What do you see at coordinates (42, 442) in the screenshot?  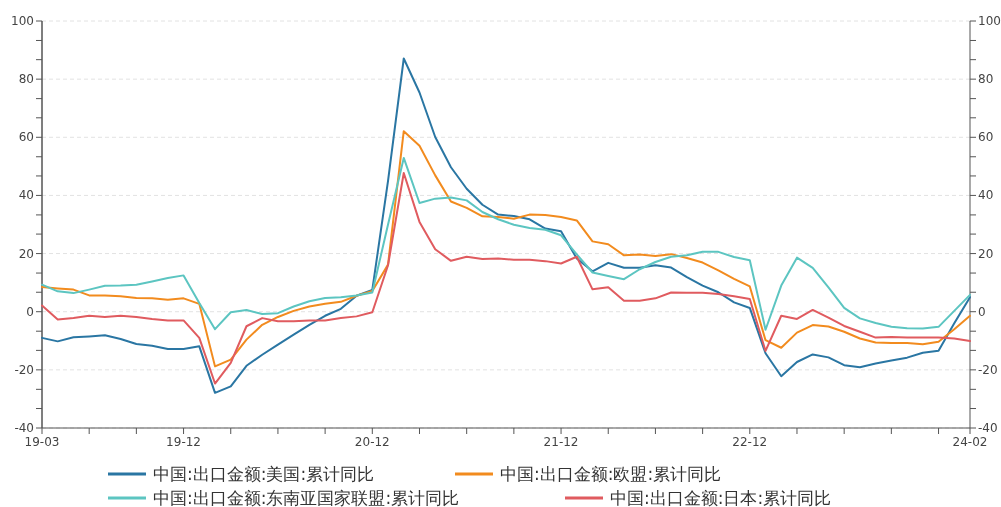 I see `x-tick-label: 19-03` at bounding box center [42, 442].